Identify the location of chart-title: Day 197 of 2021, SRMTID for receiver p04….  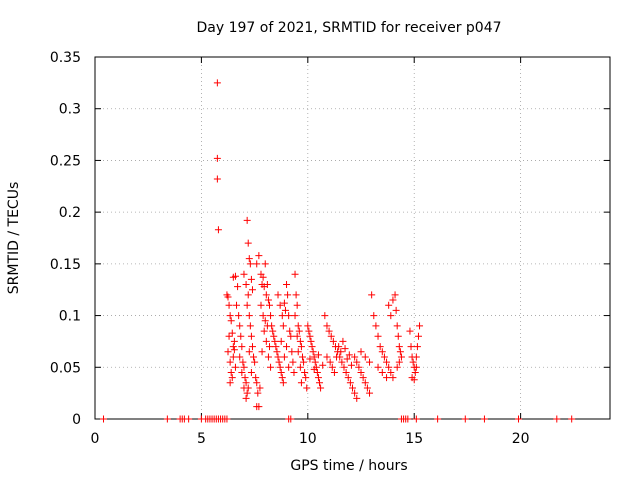
(348, 28).